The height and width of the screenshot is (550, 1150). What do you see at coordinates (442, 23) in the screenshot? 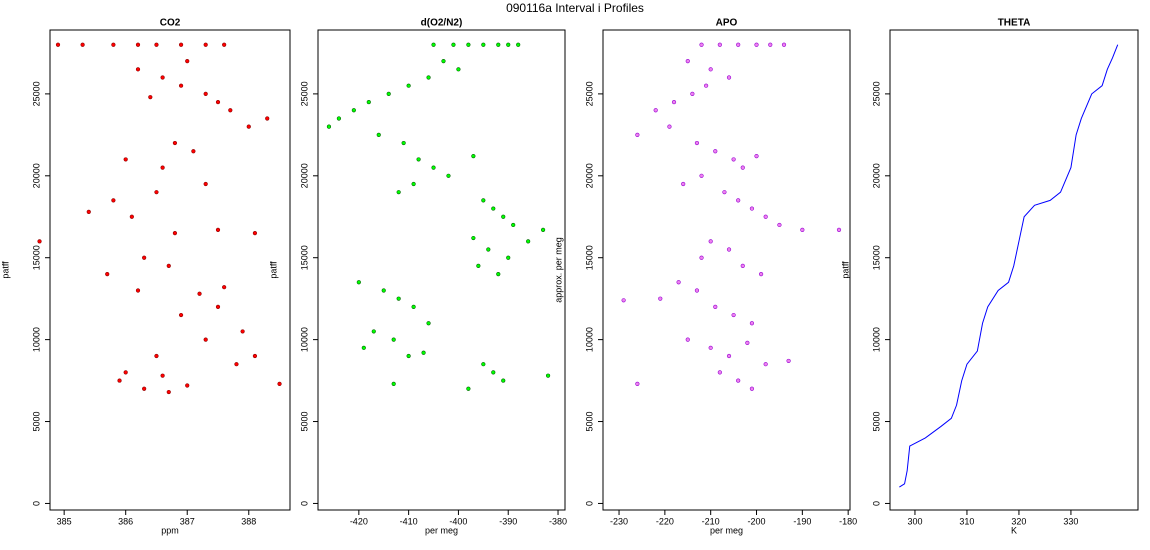
I see `panel-title: d(O2/N2)` at bounding box center [442, 23].